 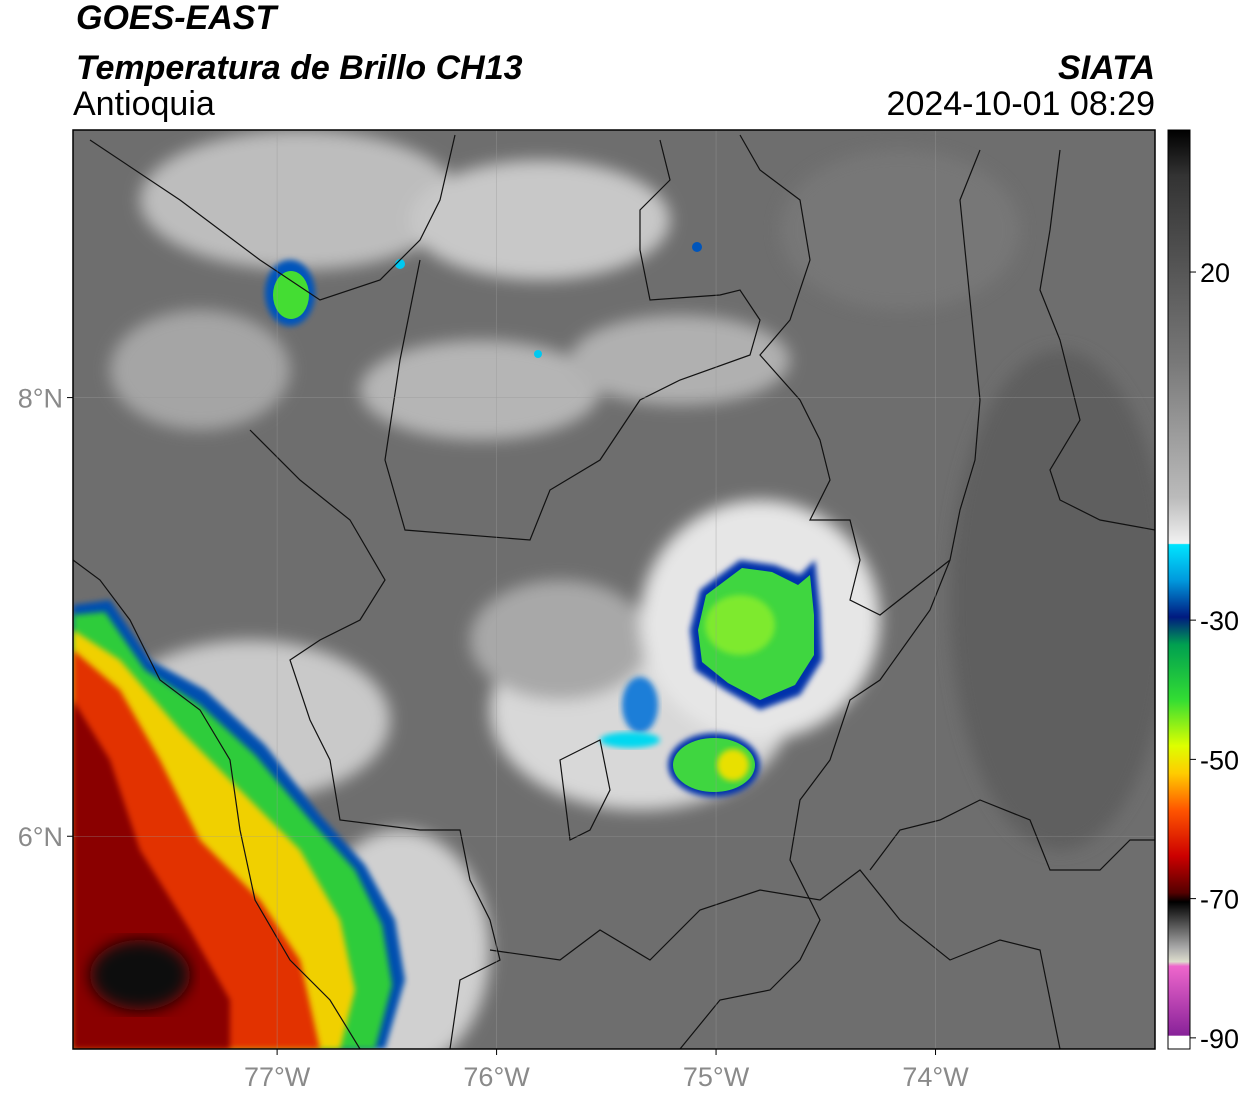 I want to click on x-tick-label: 75°W, so click(x=716, y=1077).